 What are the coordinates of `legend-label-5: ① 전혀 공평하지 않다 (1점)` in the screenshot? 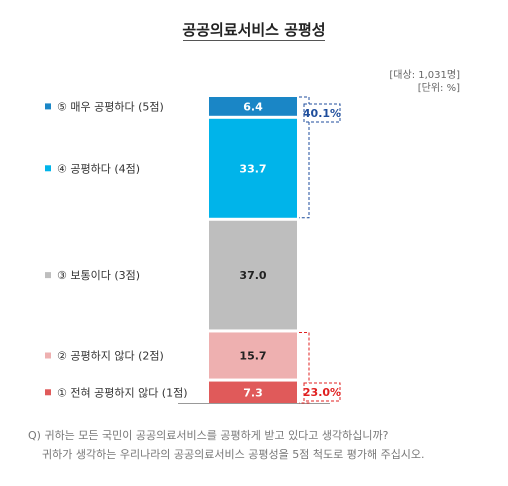 It's located at (122, 392).